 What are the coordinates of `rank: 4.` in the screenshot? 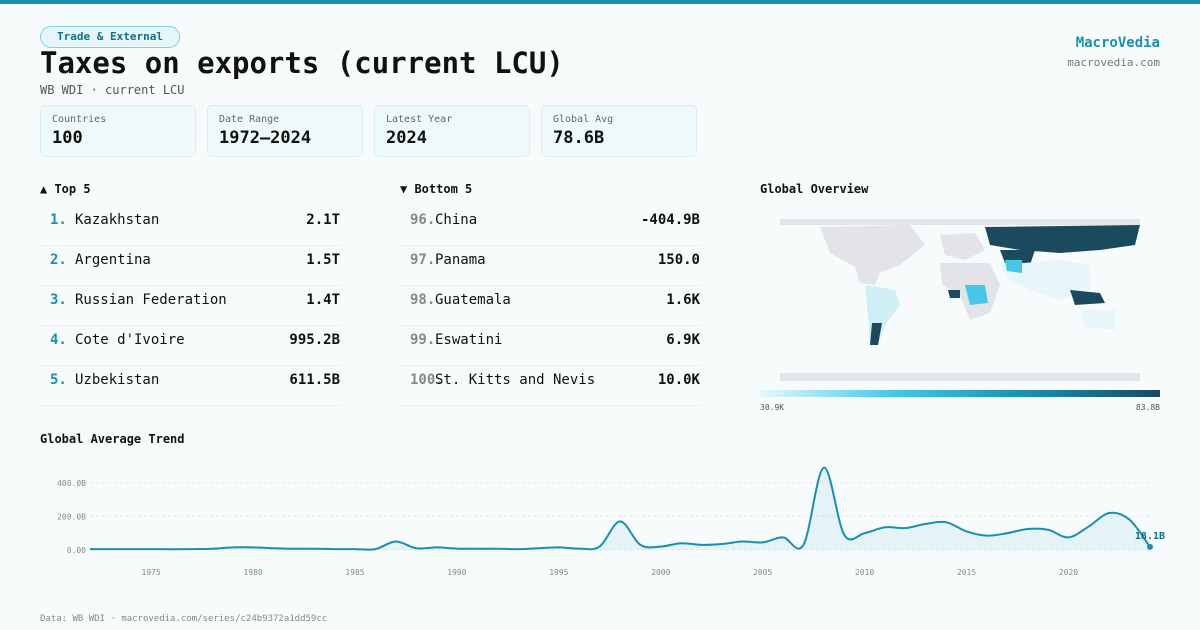 It's located at (58, 340).